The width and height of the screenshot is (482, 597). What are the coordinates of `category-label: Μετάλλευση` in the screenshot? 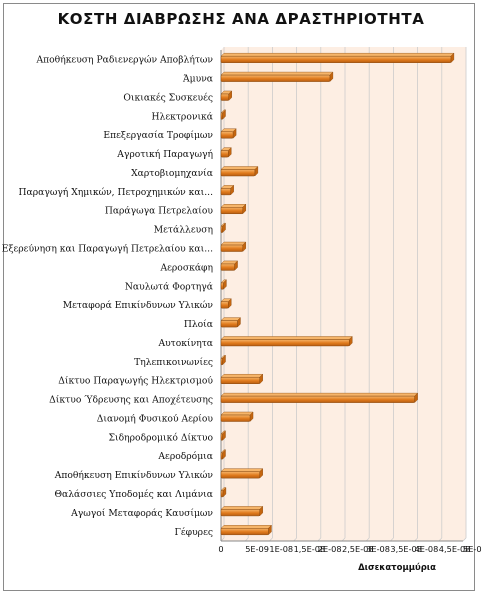 It's located at (183, 230).